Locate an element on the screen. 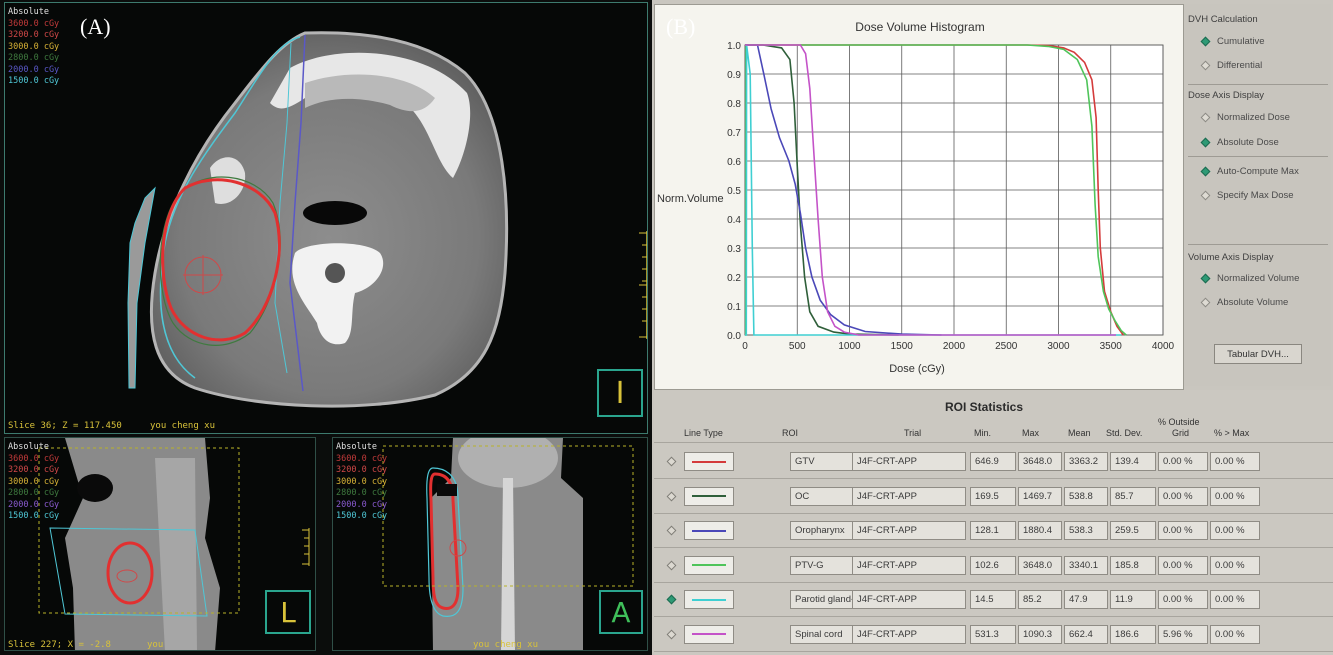  cell-mean: 47.9 is located at coordinates (1086, 599).